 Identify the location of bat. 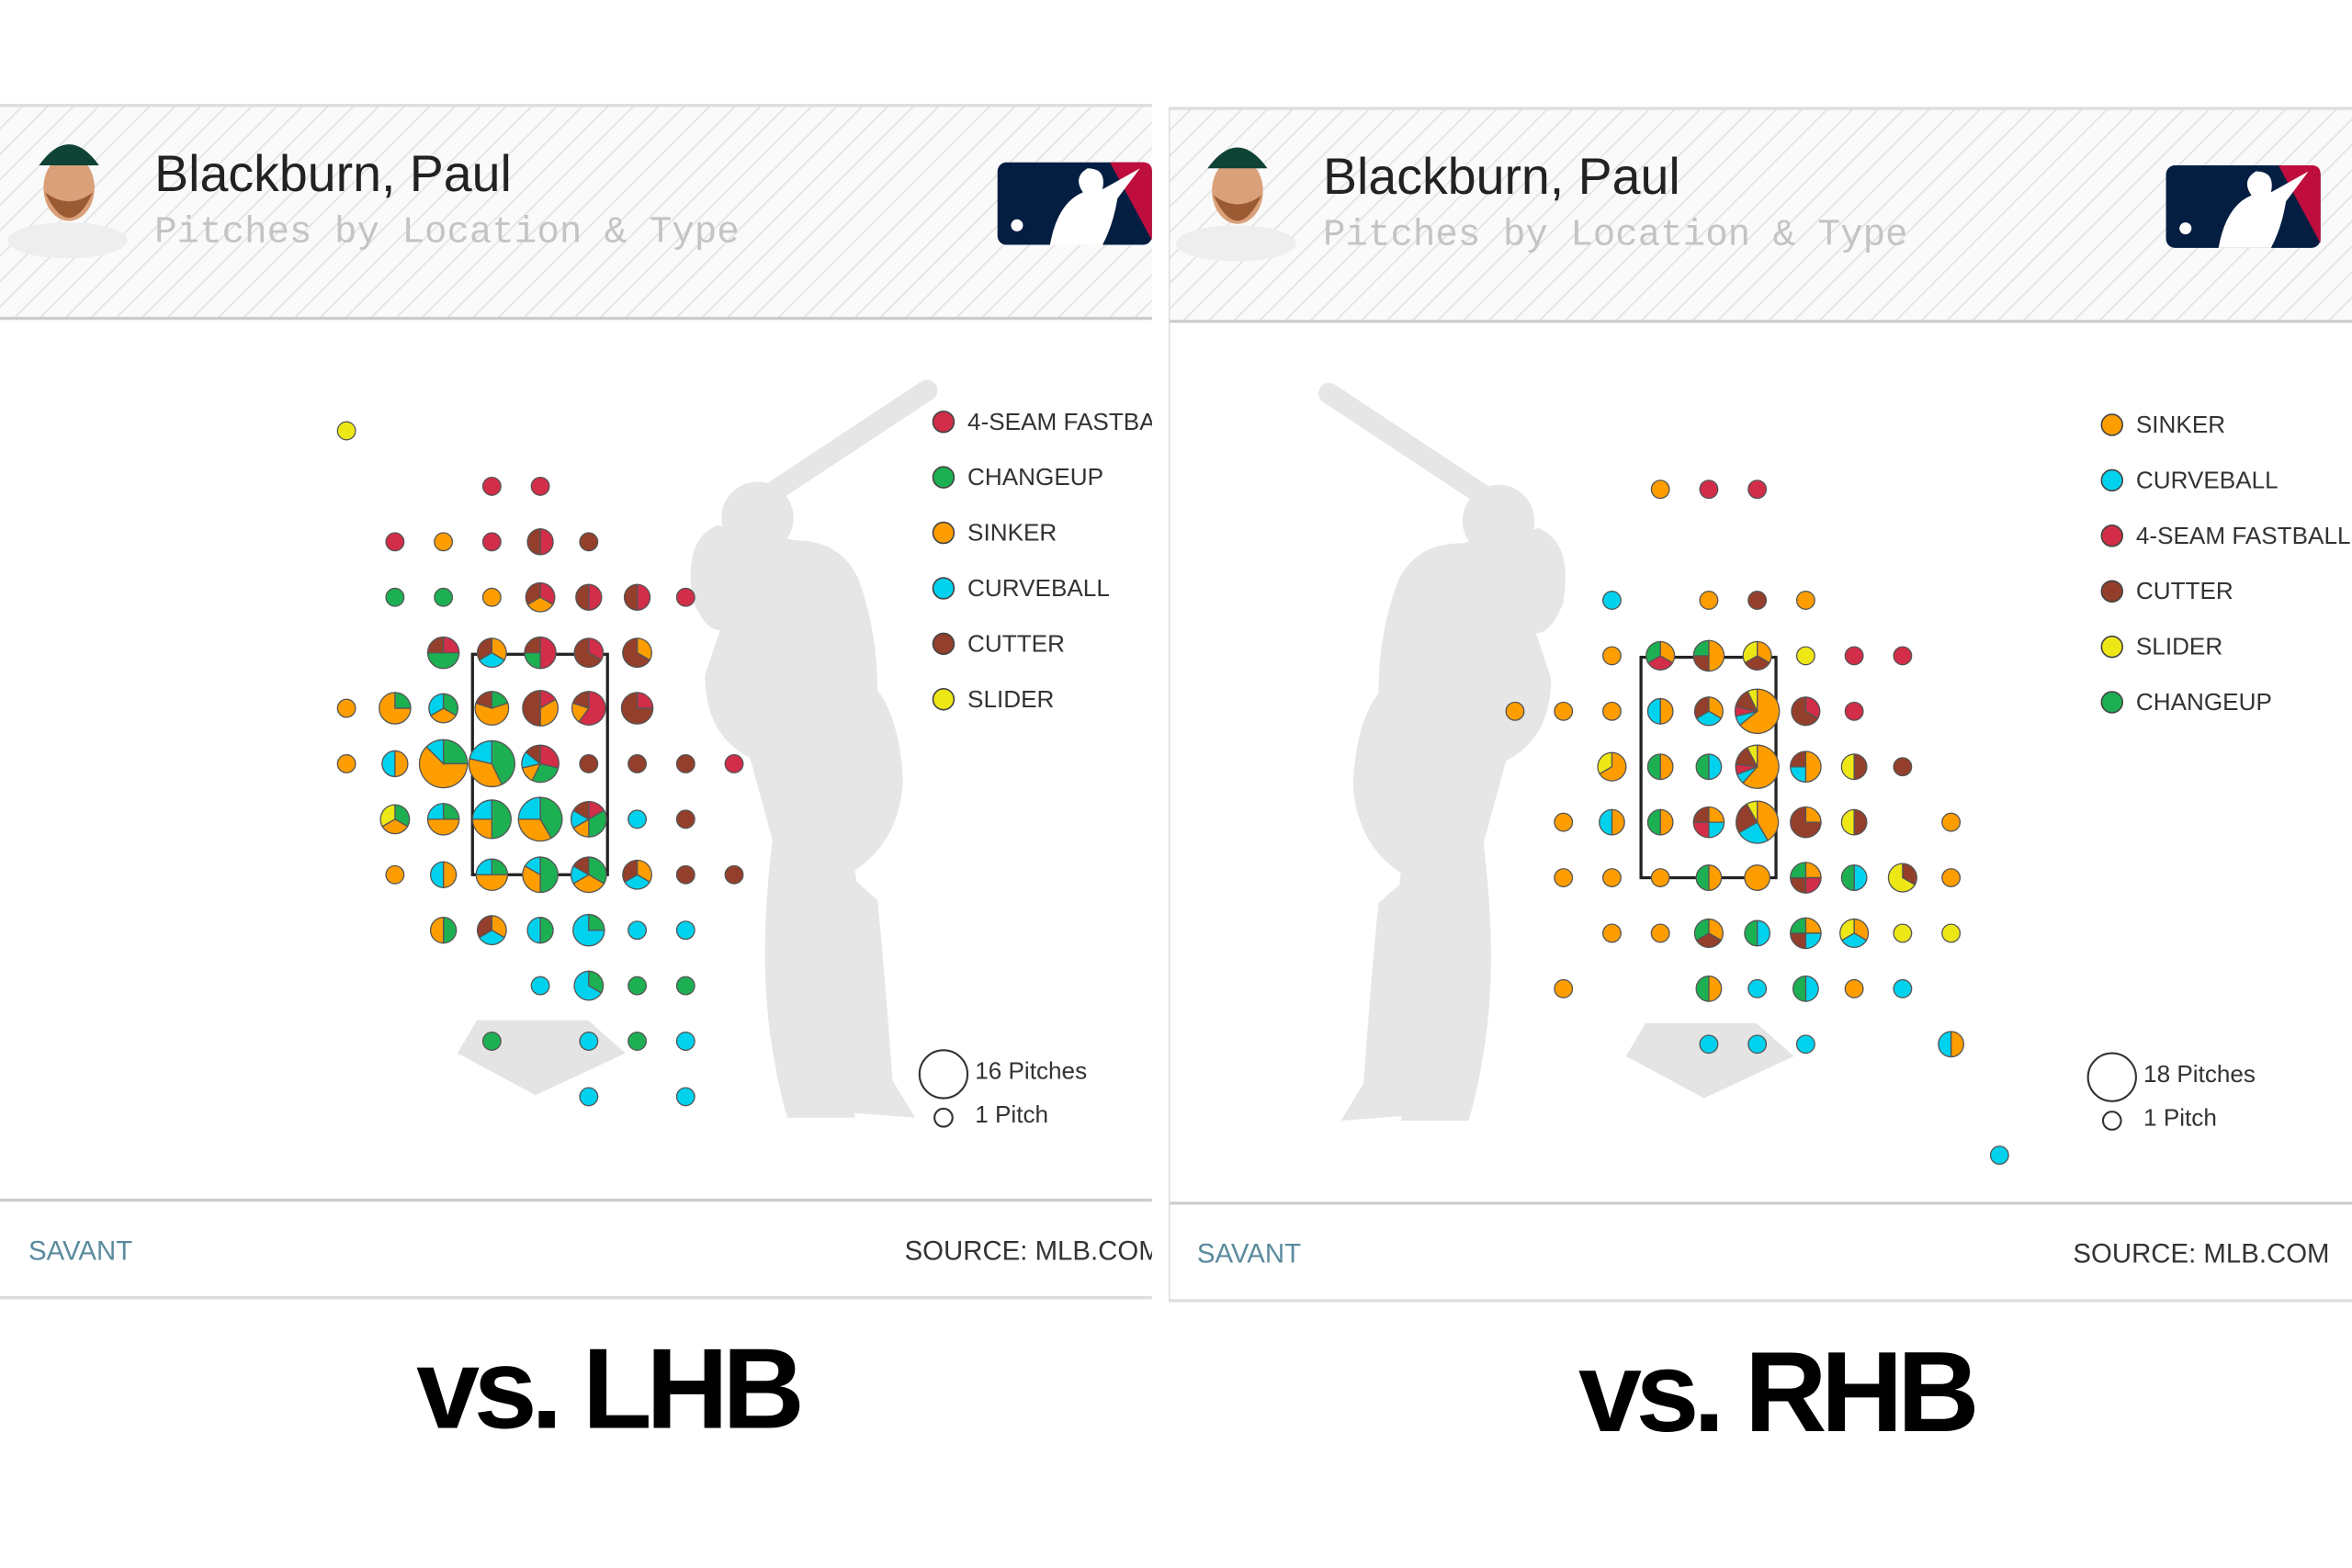
(1417, 452).